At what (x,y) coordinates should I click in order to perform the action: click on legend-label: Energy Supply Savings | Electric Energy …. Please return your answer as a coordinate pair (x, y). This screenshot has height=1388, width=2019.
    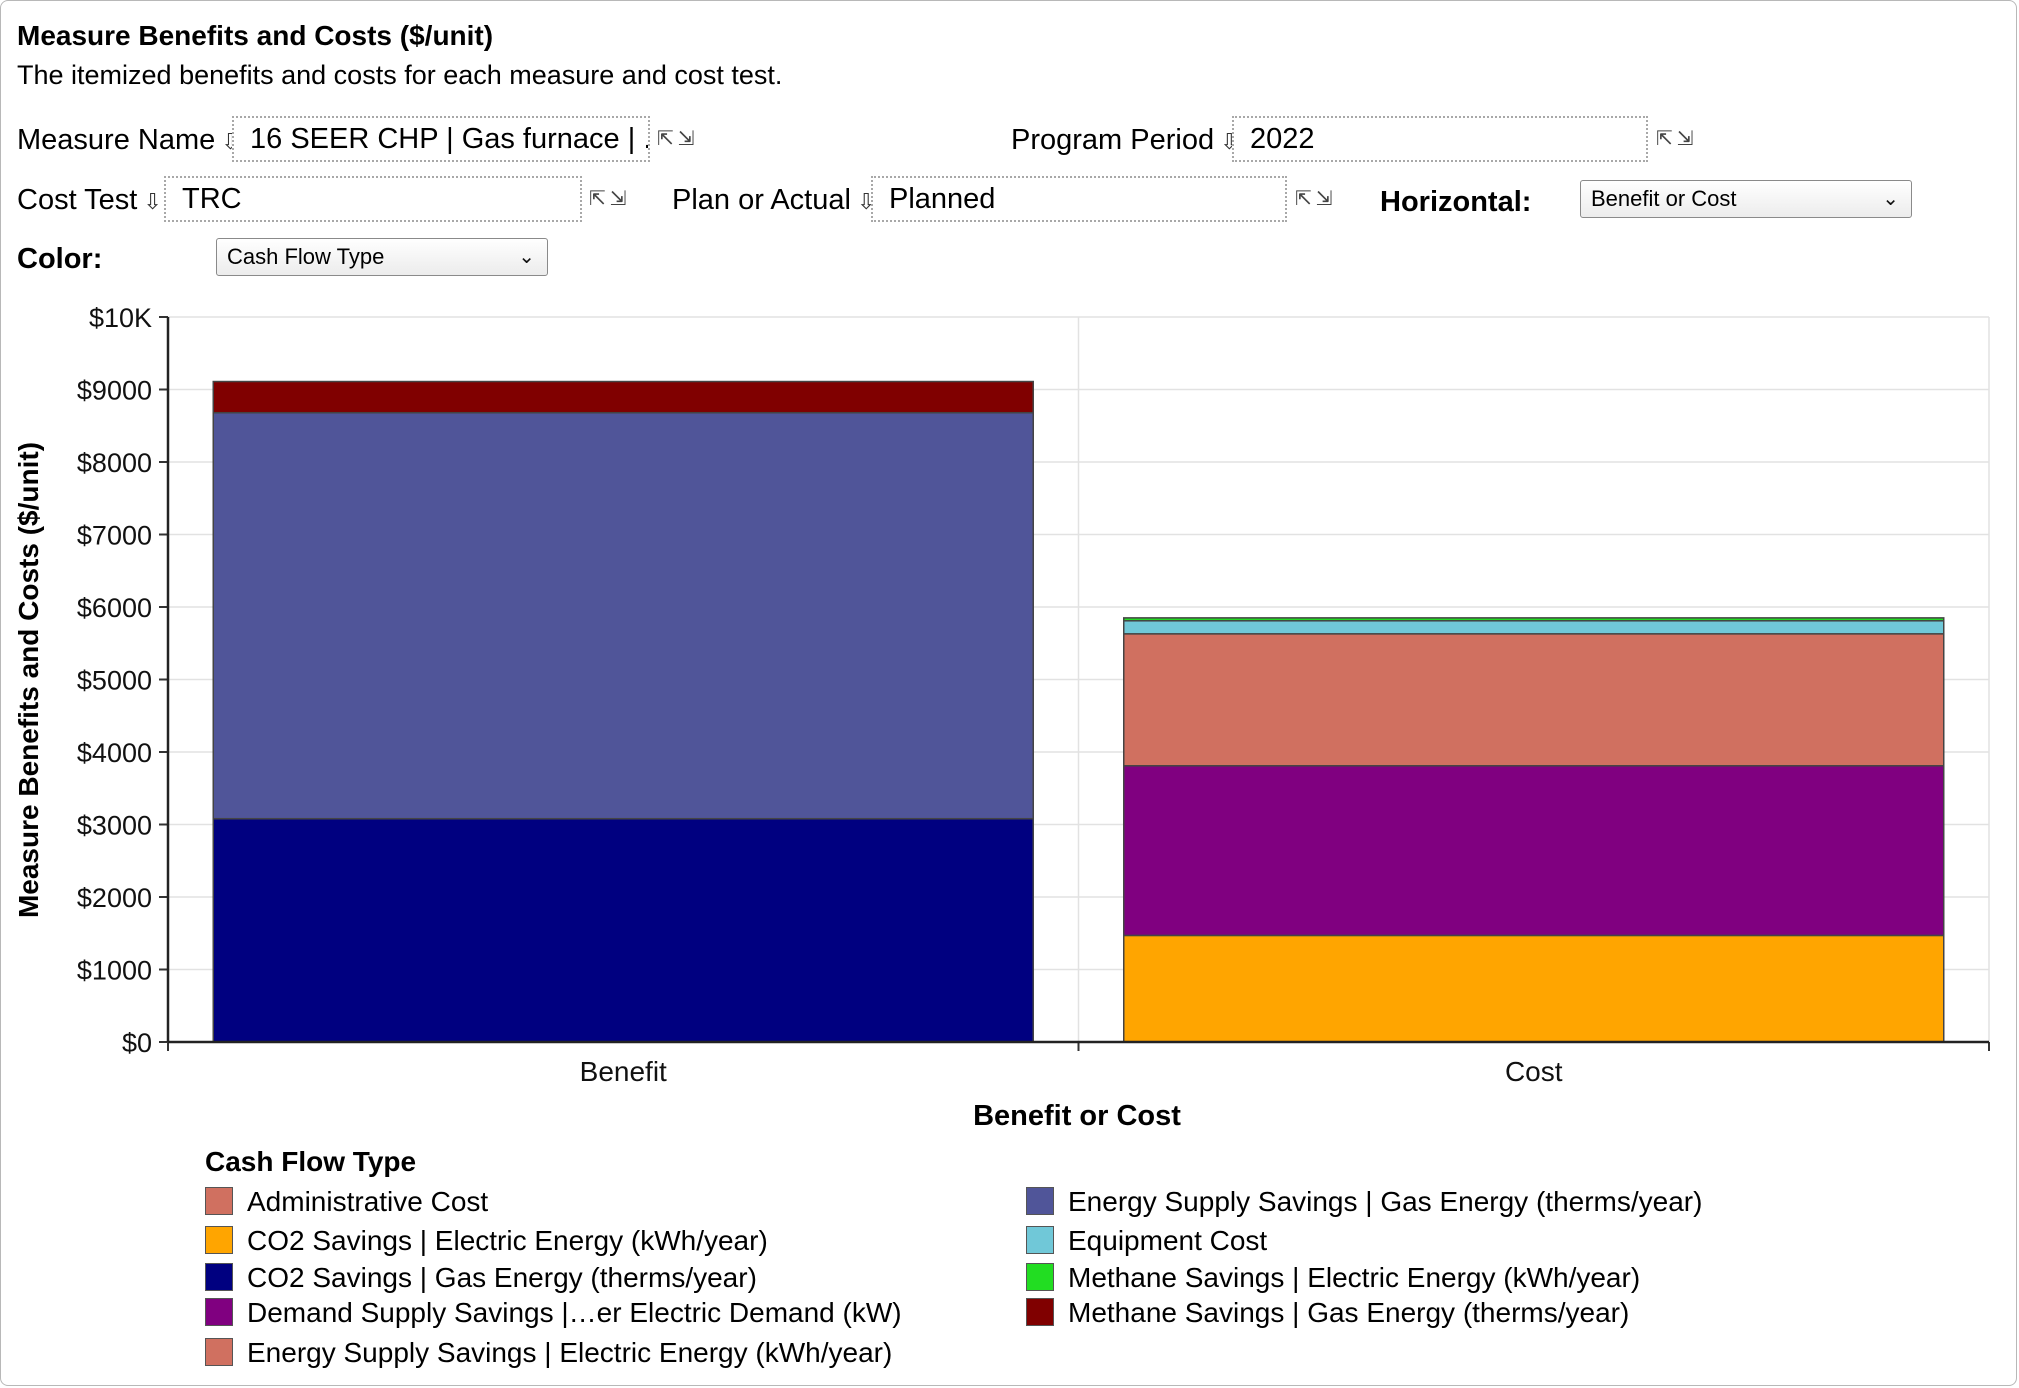
    Looking at the image, I should click on (570, 1352).